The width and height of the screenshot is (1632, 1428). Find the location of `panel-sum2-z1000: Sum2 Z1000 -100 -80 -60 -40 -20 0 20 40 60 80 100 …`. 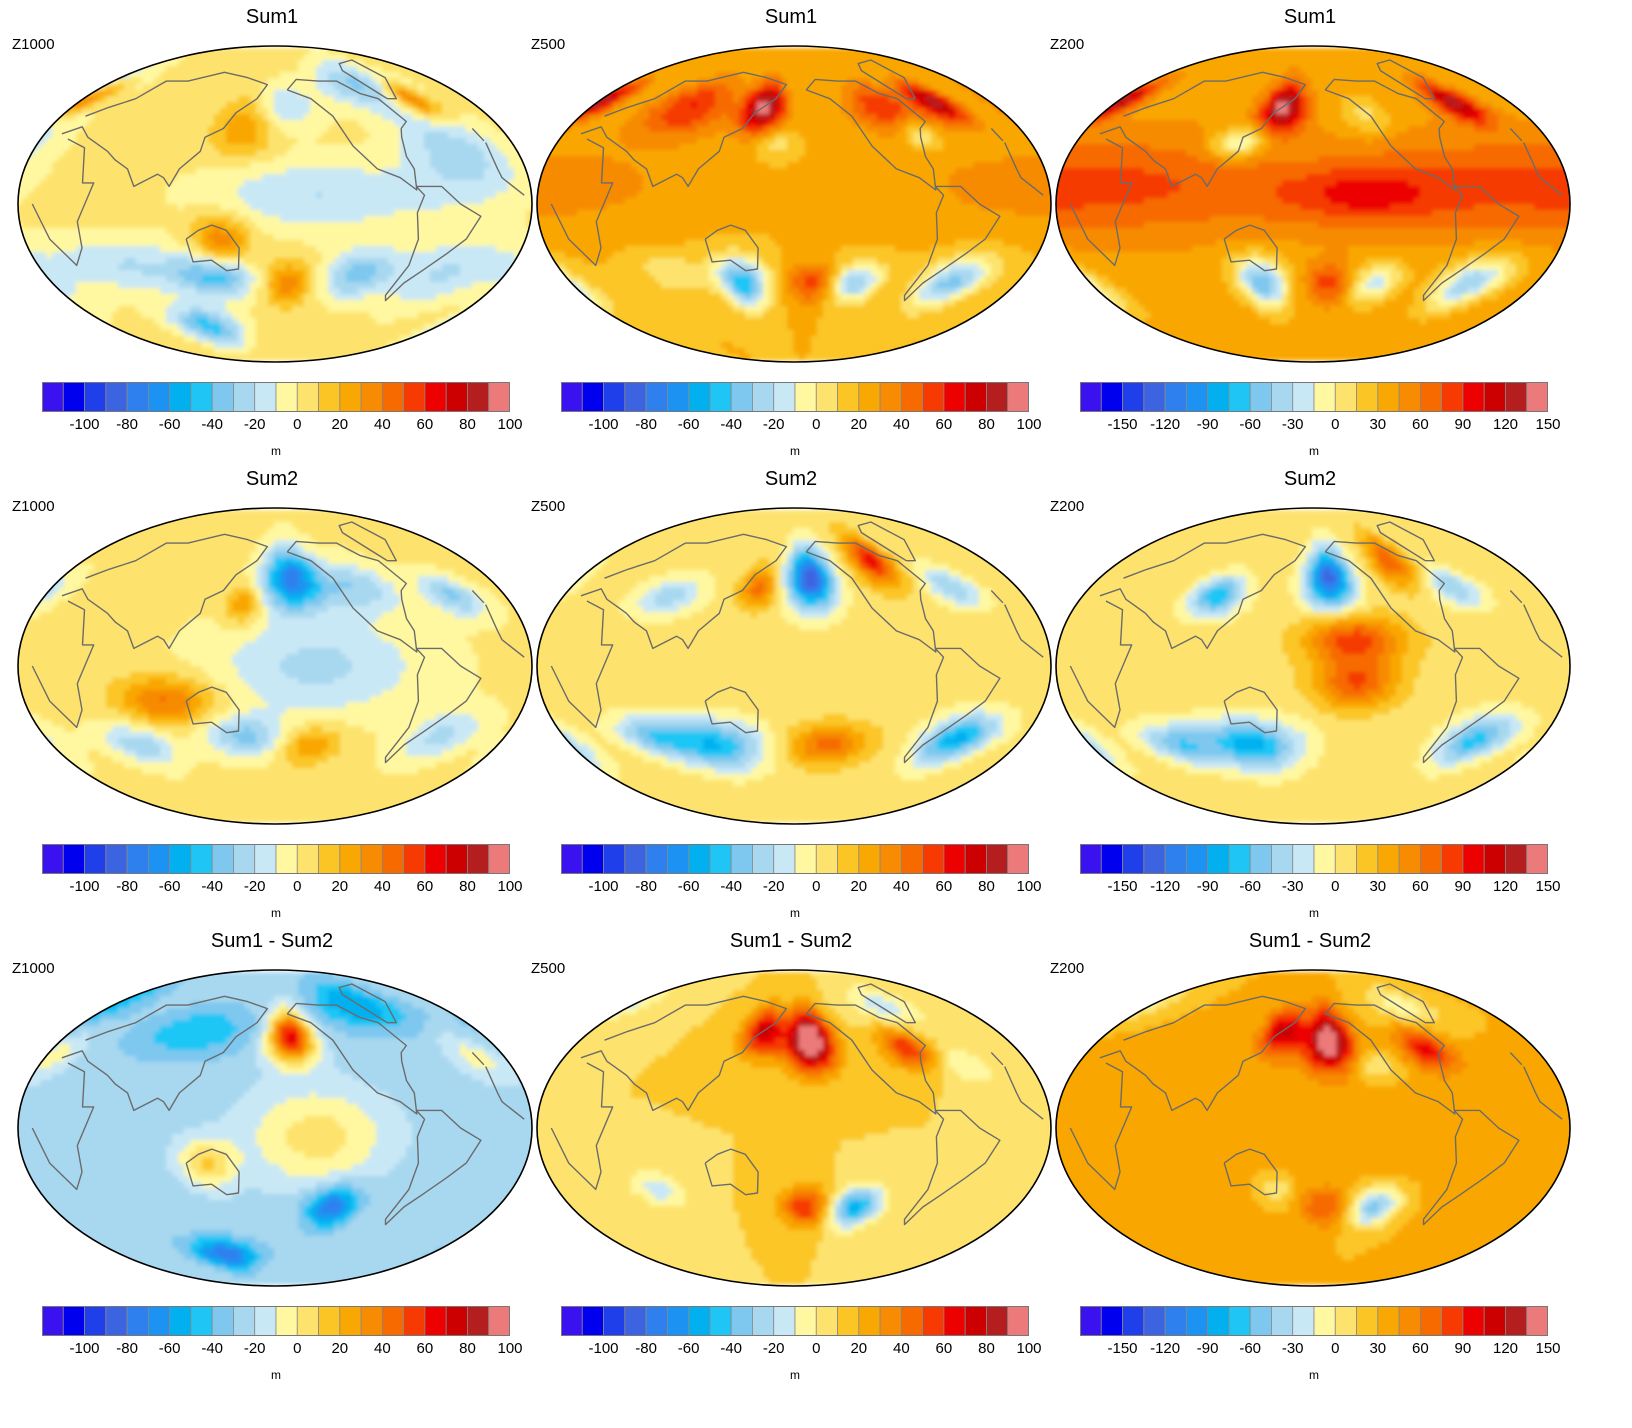

panel-sum2-z1000: Sum2 Z1000 -100 -80 -60 -40 -20 0 20 40 60 80 100 … is located at coordinates (272, 700).